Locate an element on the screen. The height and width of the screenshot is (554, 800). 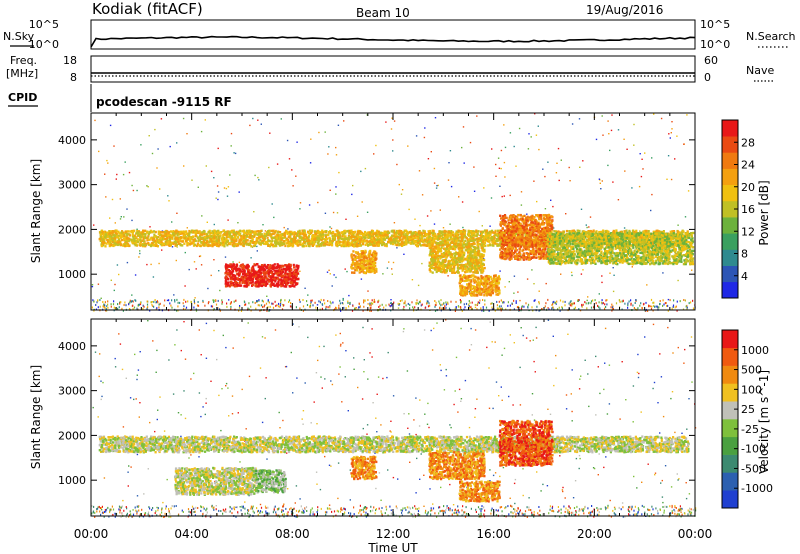
date-title: 19/Aug/2016 is located at coordinates (624, 10).